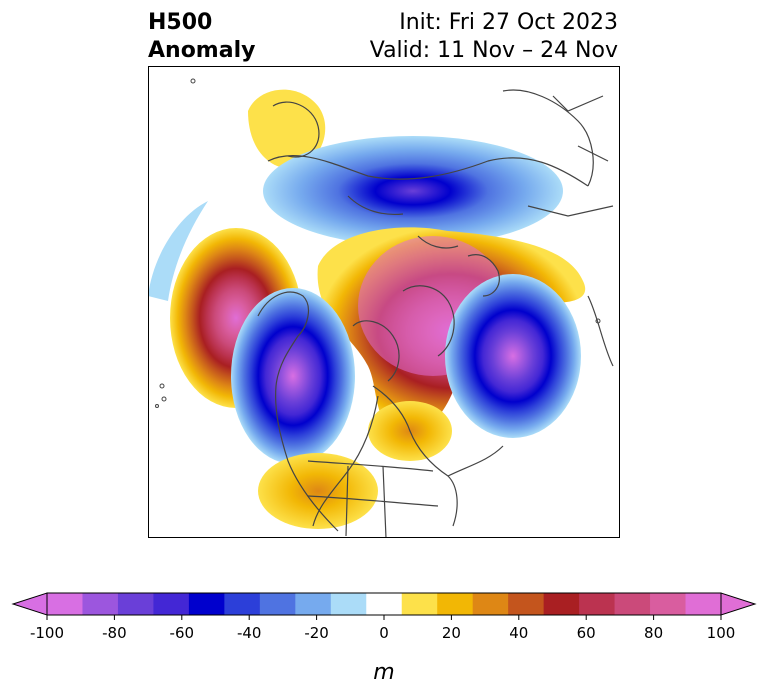  What do you see at coordinates (738, 604) in the screenshot?
I see `colorbar-extend-max` at bounding box center [738, 604].